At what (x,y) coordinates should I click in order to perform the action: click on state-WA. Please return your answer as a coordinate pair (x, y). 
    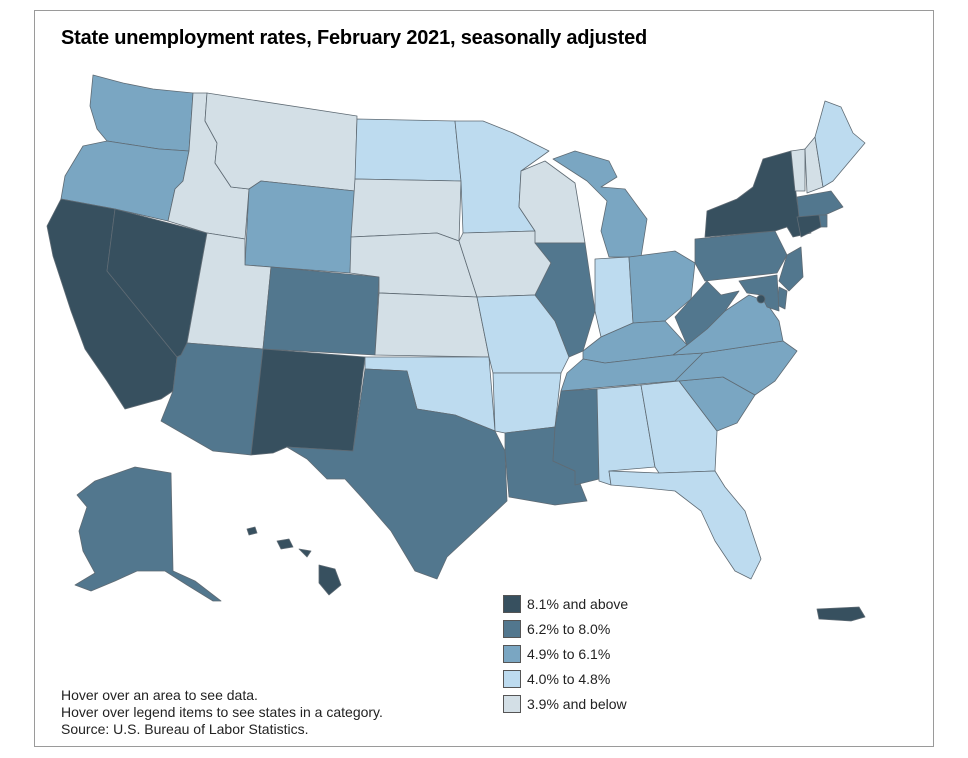
    Looking at the image, I should click on (141, 113).